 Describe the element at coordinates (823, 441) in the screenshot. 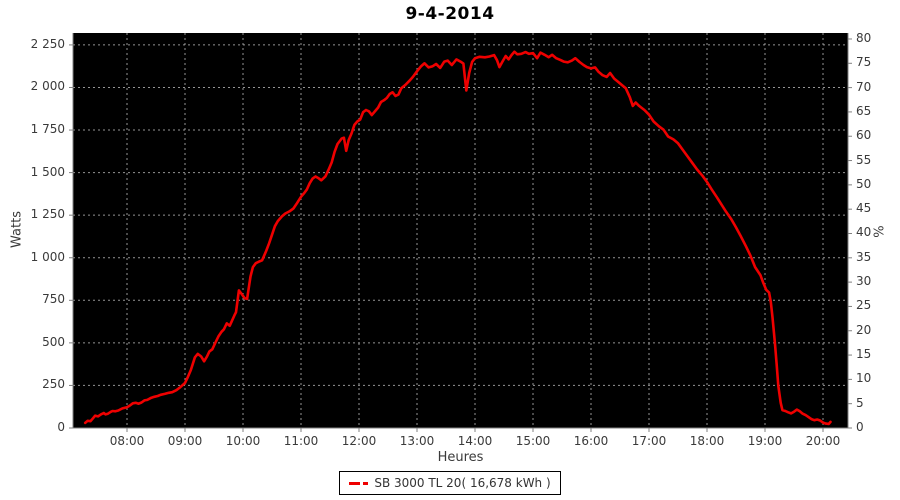

I see `x-axis-tick-label: 20:00` at that location.